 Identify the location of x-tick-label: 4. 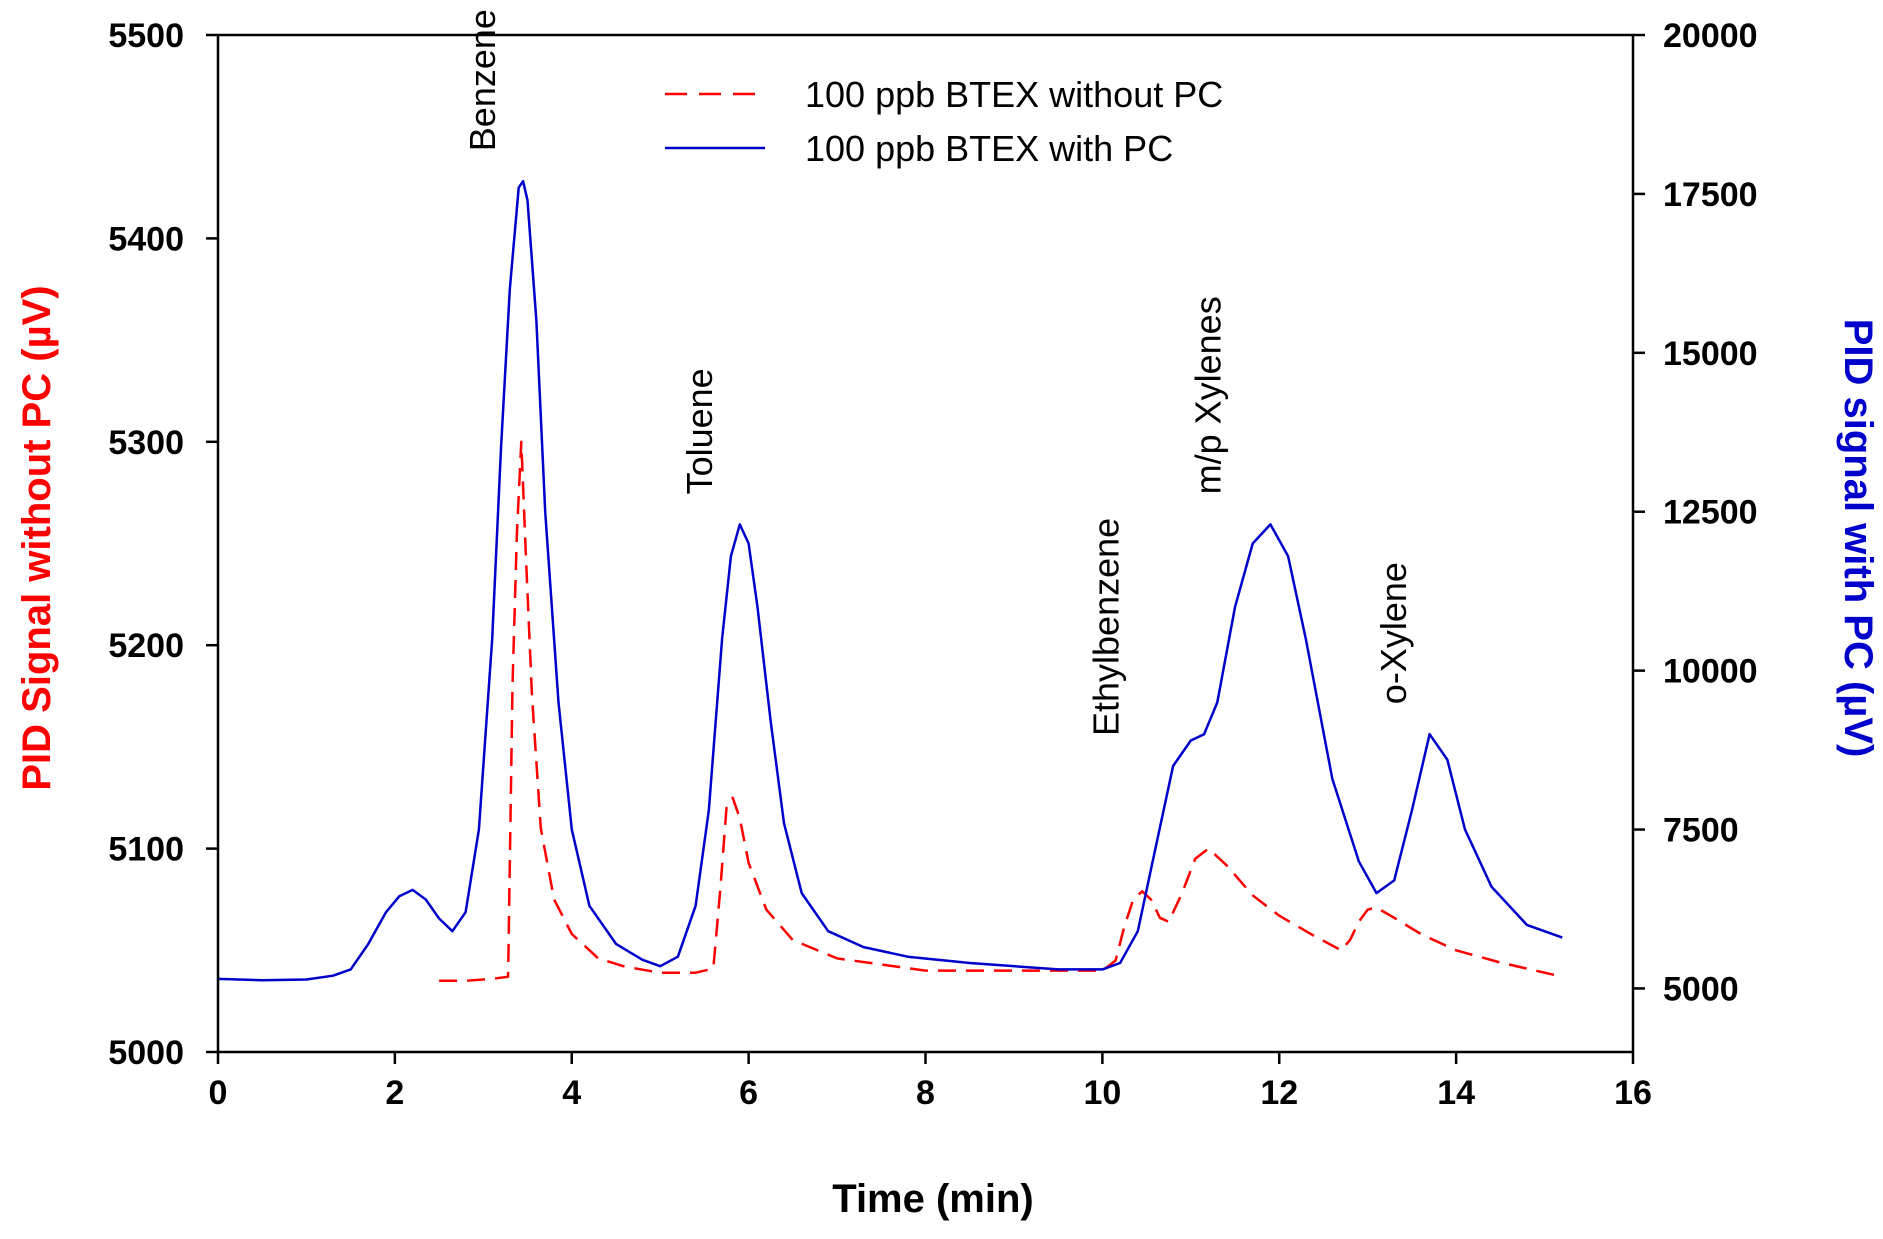
(571, 1093).